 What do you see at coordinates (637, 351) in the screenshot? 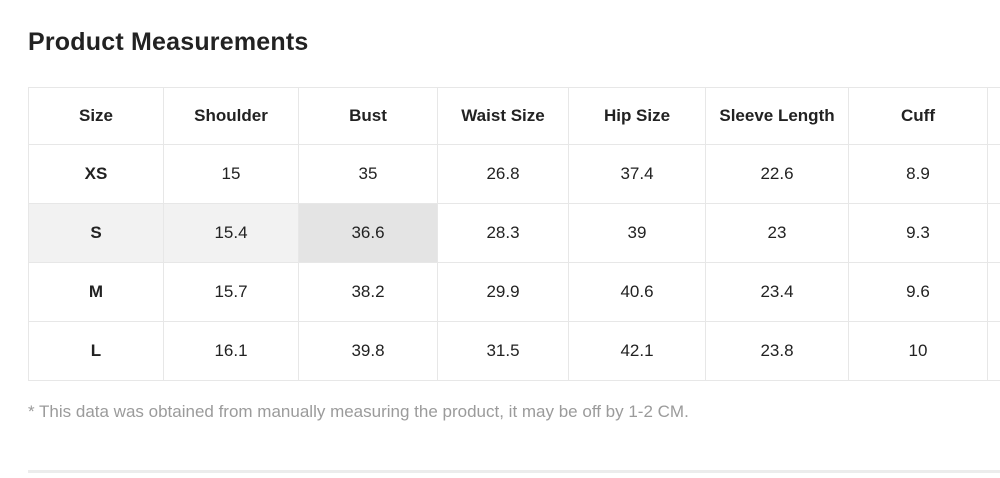
I see `cell-l-hip: 42.1` at bounding box center [637, 351].